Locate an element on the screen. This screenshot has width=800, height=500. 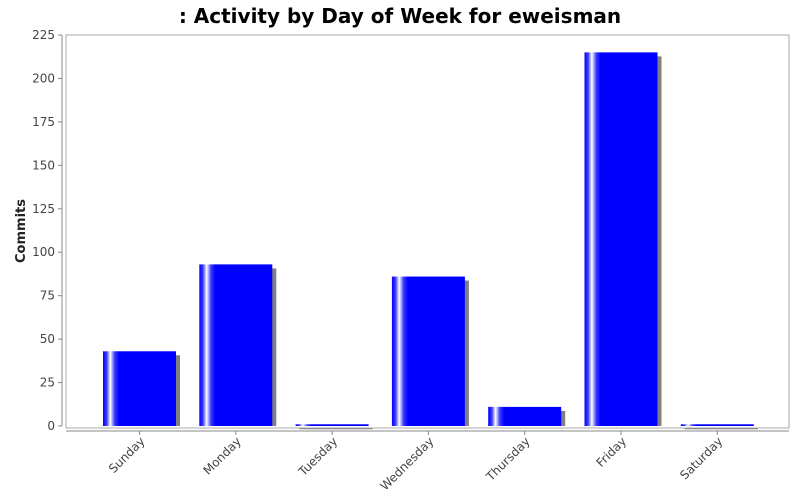
bar-monday is located at coordinates (236, 345).